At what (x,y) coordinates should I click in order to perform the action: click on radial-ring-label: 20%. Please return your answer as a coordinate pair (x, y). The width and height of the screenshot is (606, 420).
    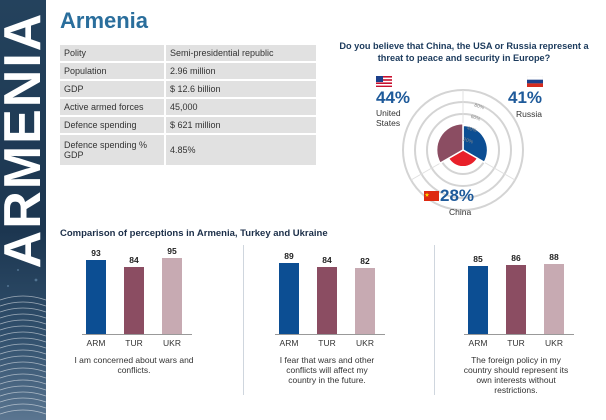
    Looking at the image, I should click on (468, 141).